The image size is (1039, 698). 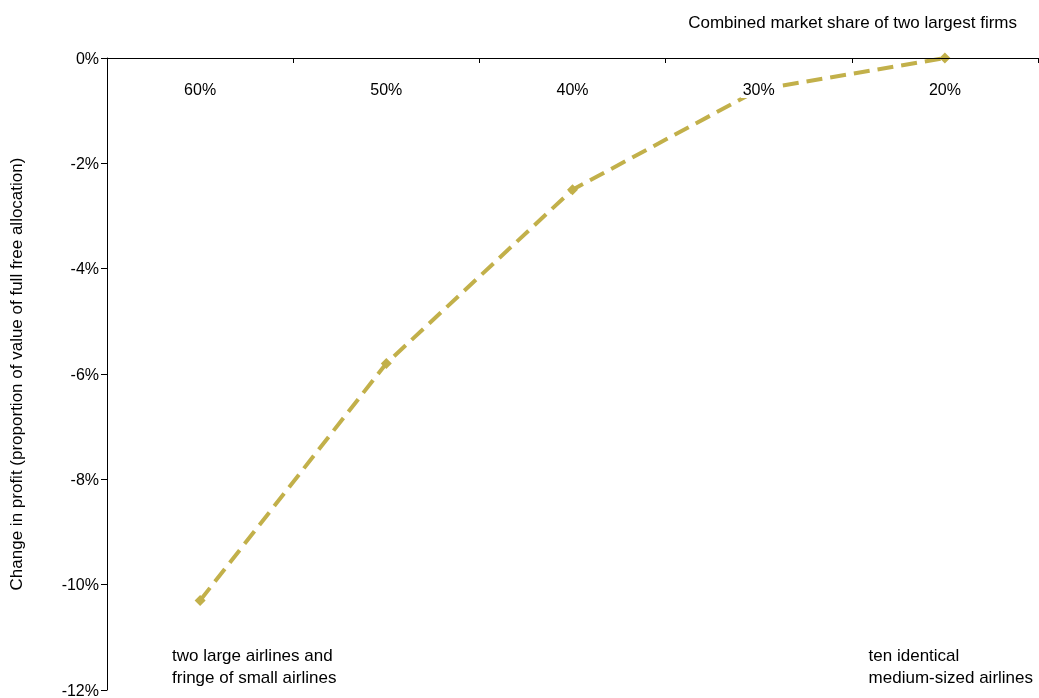 I want to click on annotation: two large airlines and fringe of small airlines, so click(x=254, y=666).